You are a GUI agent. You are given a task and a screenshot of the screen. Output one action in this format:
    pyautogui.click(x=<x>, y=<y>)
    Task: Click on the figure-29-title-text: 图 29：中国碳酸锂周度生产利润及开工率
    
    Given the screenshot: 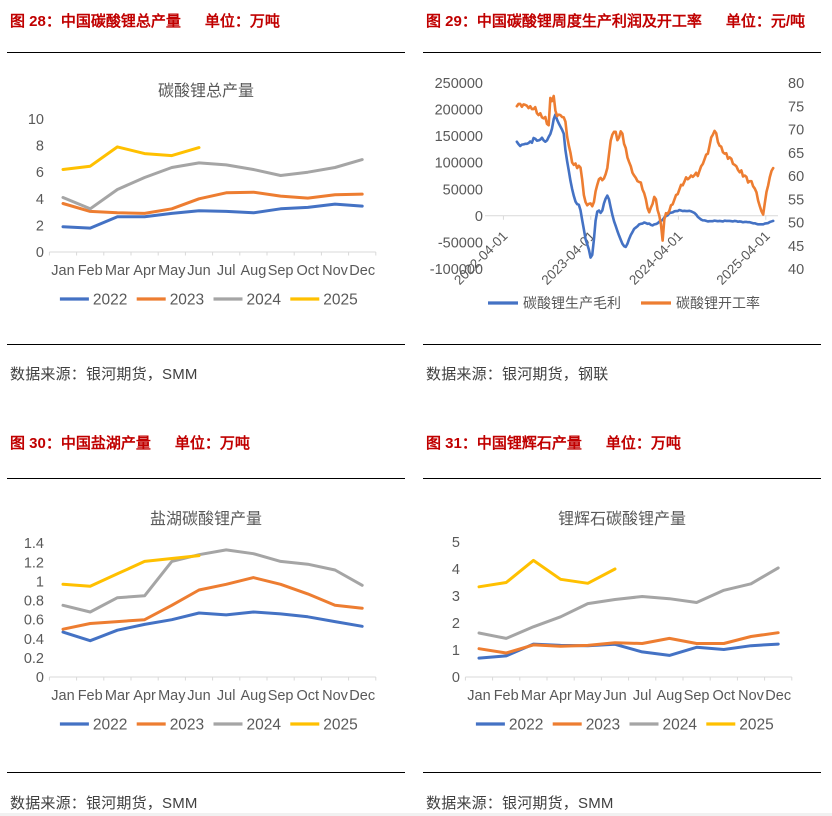 What is the action you would take?
    pyautogui.click(x=564, y=21)
    